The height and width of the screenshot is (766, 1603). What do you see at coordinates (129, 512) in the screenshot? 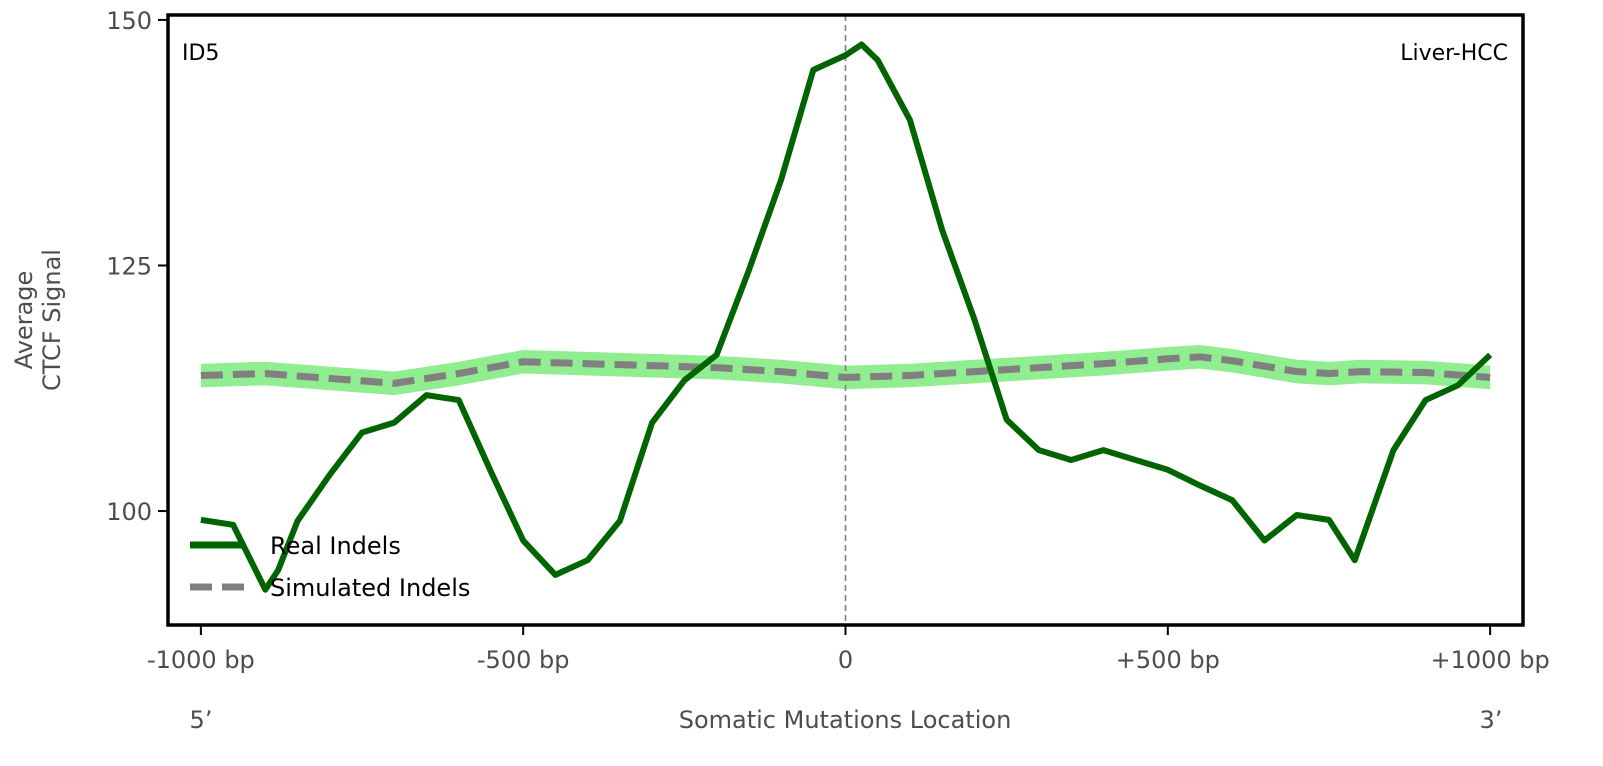
I see `y-tick-label: 100` at bounding box center [129, 512].